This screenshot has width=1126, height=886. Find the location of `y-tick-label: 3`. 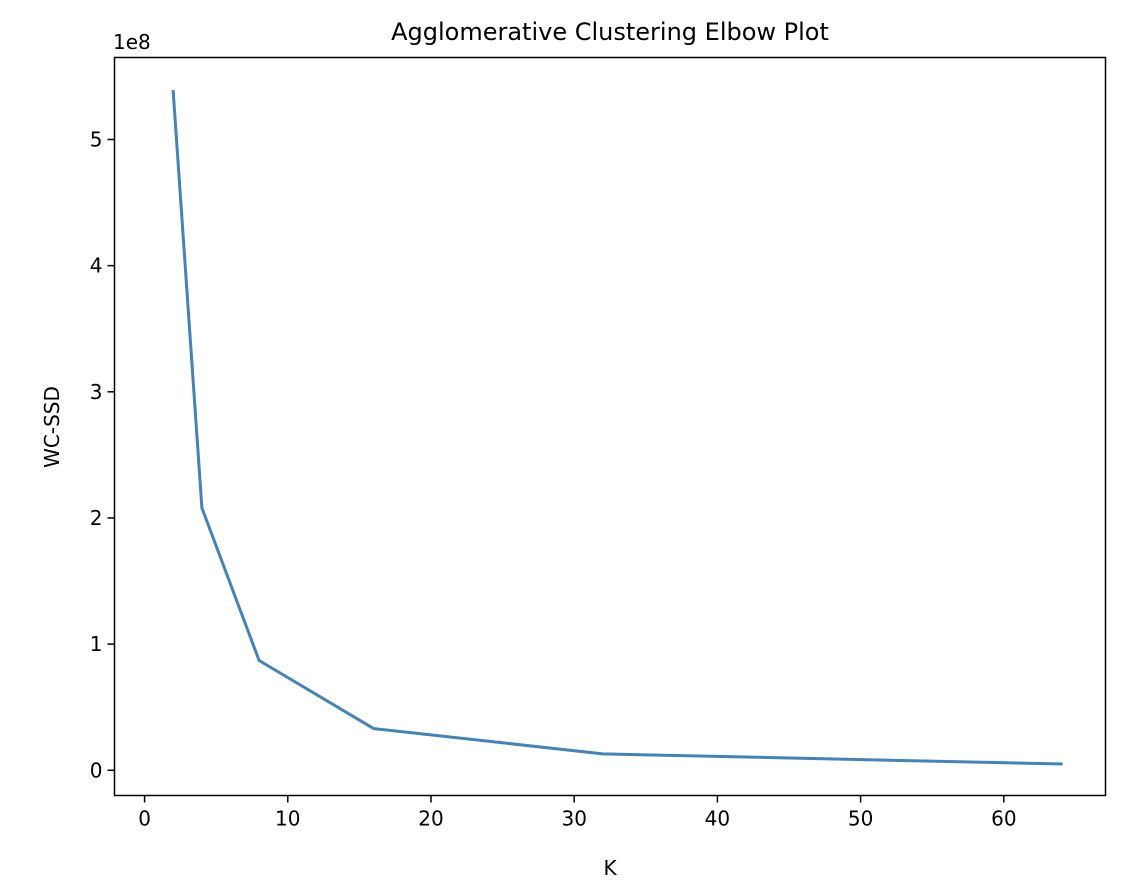

y-tick-label: 3 is located at coordinates (96, 392).